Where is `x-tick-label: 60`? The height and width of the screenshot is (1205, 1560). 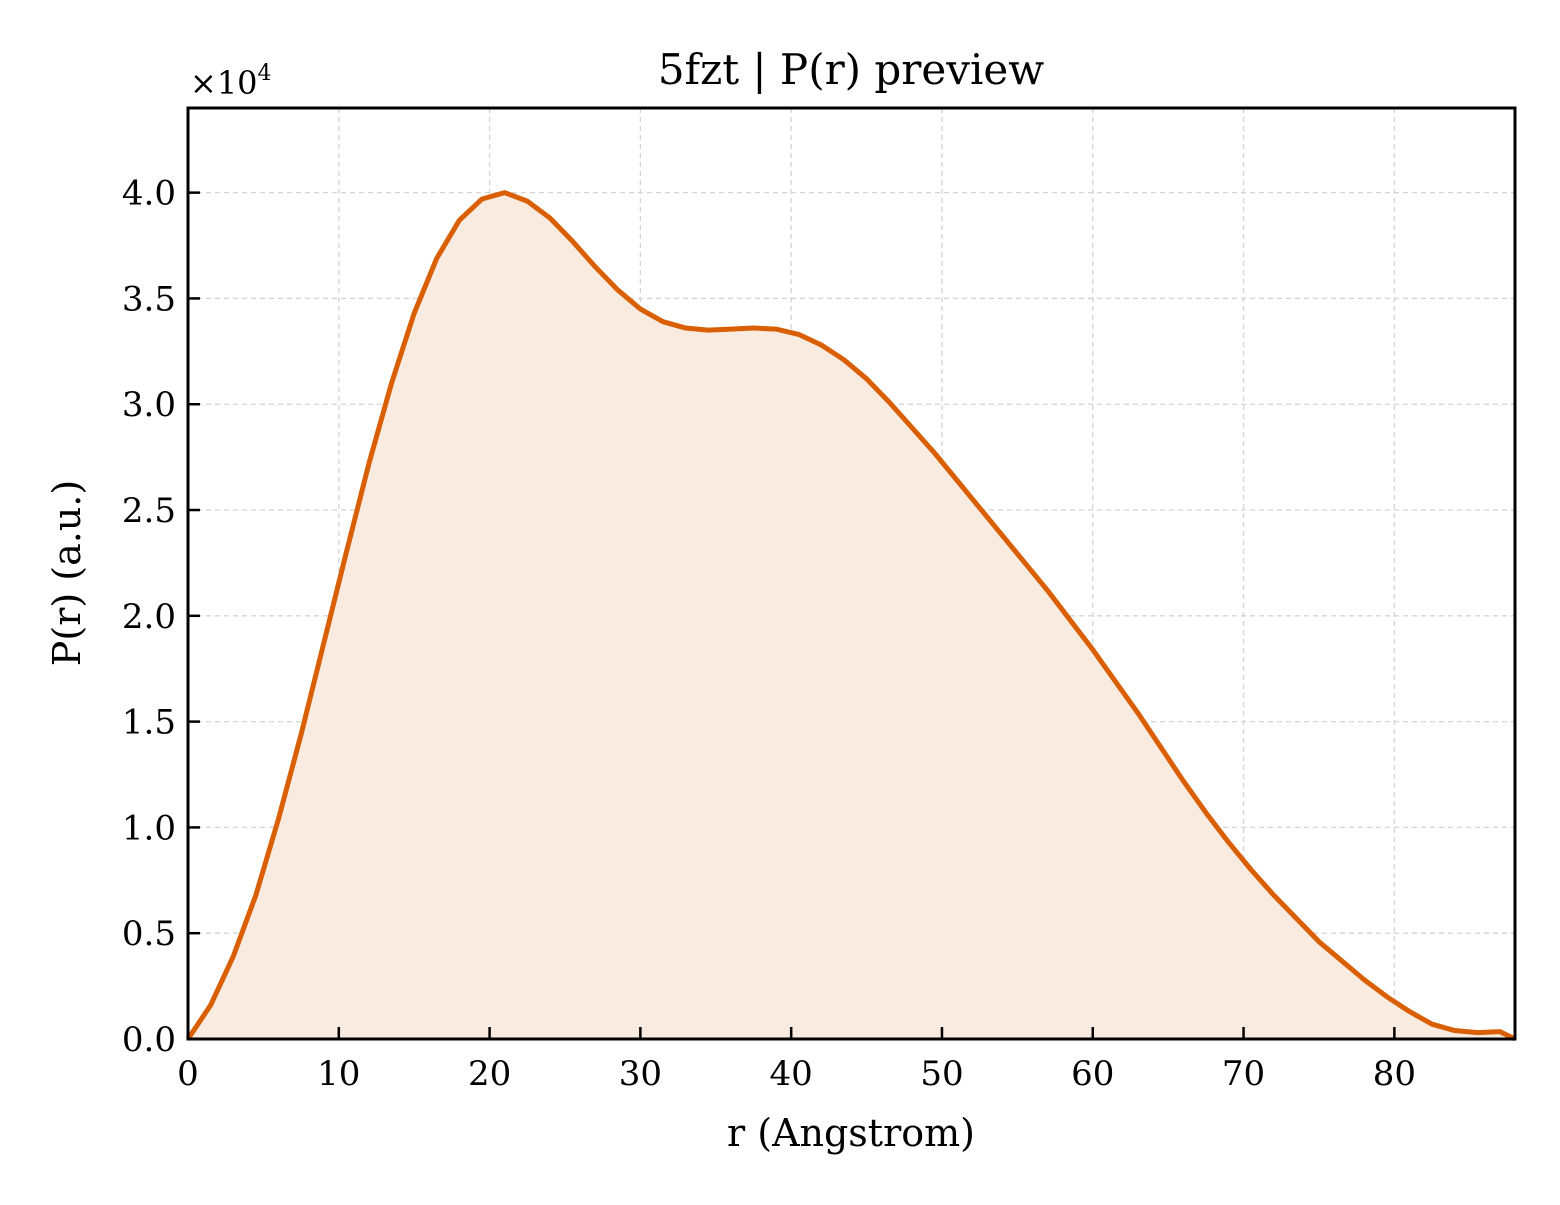
x-tick-label: 60 is located at coordinates (1092, 1074).